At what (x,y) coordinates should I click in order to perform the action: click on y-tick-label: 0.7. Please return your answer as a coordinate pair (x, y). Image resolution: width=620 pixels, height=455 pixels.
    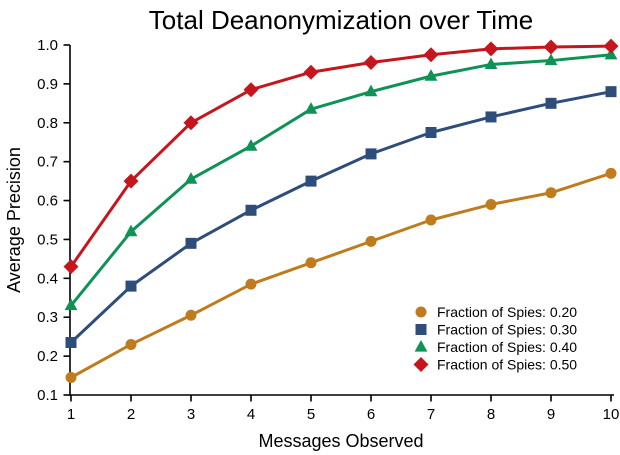
    Looking at the image, I should click on (47, 162).